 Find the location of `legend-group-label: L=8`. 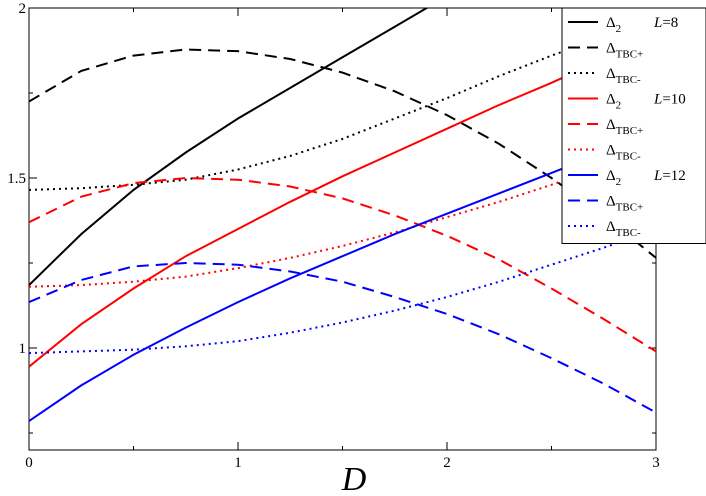

legend-group-label: L=8 is located at coordinates (665, 23).